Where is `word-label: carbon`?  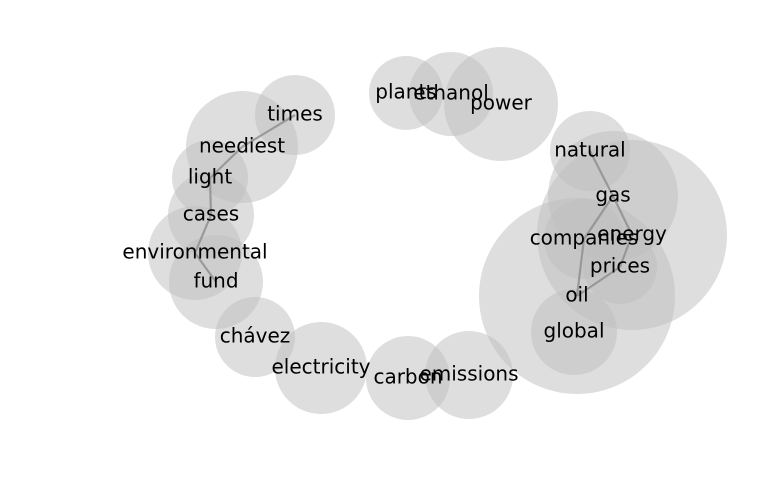 word-label: carbon is located at coordinates (407, 377).